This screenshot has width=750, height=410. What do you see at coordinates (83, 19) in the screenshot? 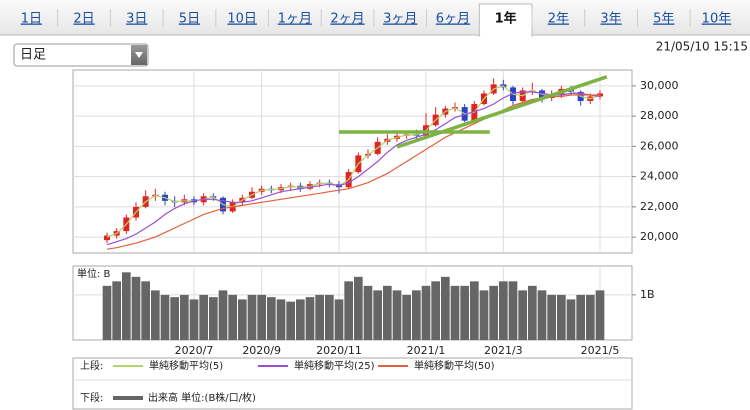
I see `tab: 2日` at bounding box center [83, 19].